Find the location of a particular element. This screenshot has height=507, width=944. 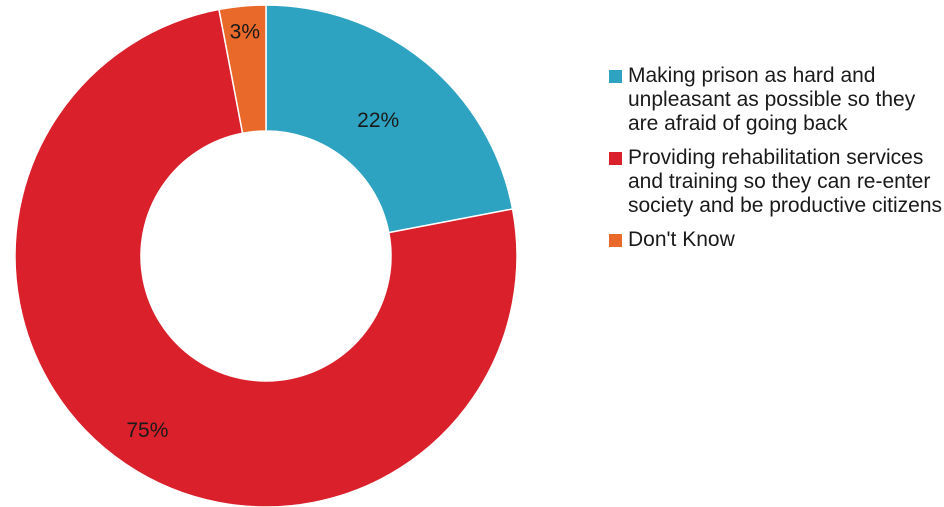

legend-item-dont-know: Don't Know is located at coordinates (776, 240).